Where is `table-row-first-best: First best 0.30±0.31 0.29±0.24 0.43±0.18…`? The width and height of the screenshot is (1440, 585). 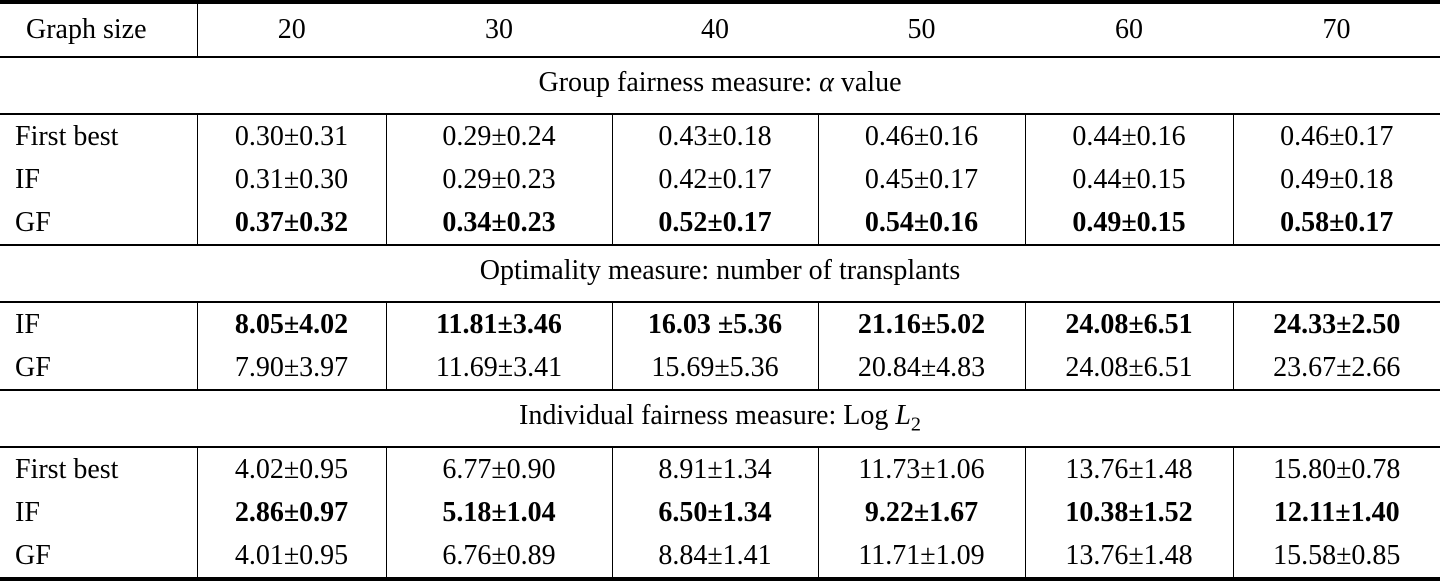
table-row-first-best: First best 0.30±0.31 0.29±0.24 0.43±0.18… is located at coordinates (720, 136).